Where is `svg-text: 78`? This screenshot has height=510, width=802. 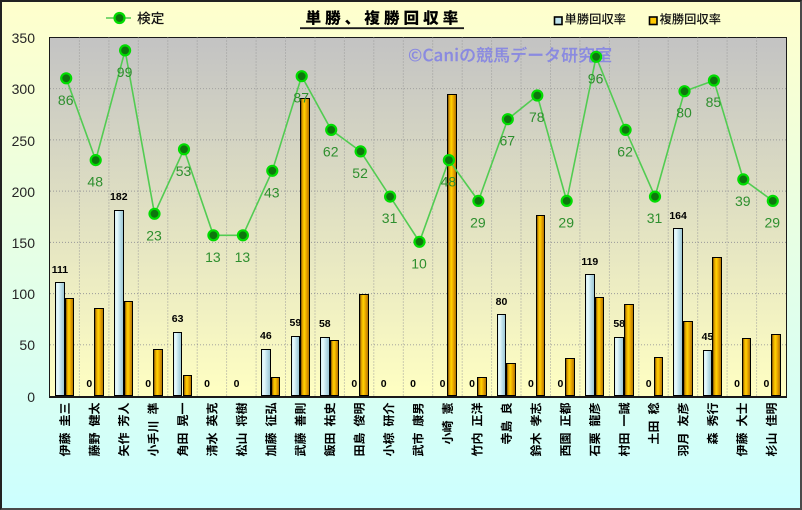 svg-text: 78 is located at coordinates (537, 117).